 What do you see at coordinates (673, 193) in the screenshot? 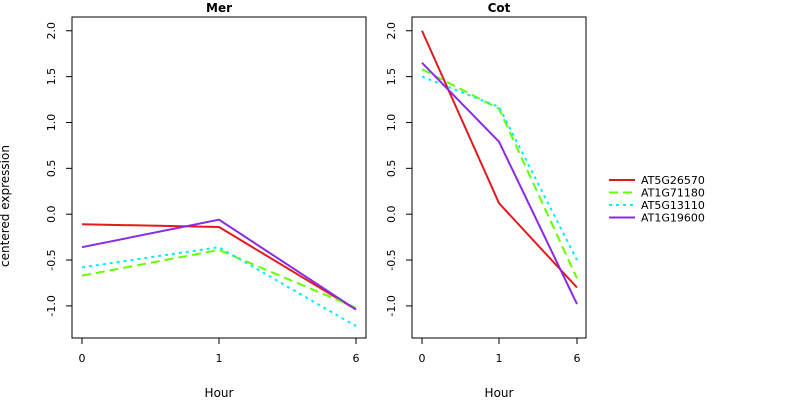
I see `legend-label: AT1G71180` at bounding box center [673, 193].